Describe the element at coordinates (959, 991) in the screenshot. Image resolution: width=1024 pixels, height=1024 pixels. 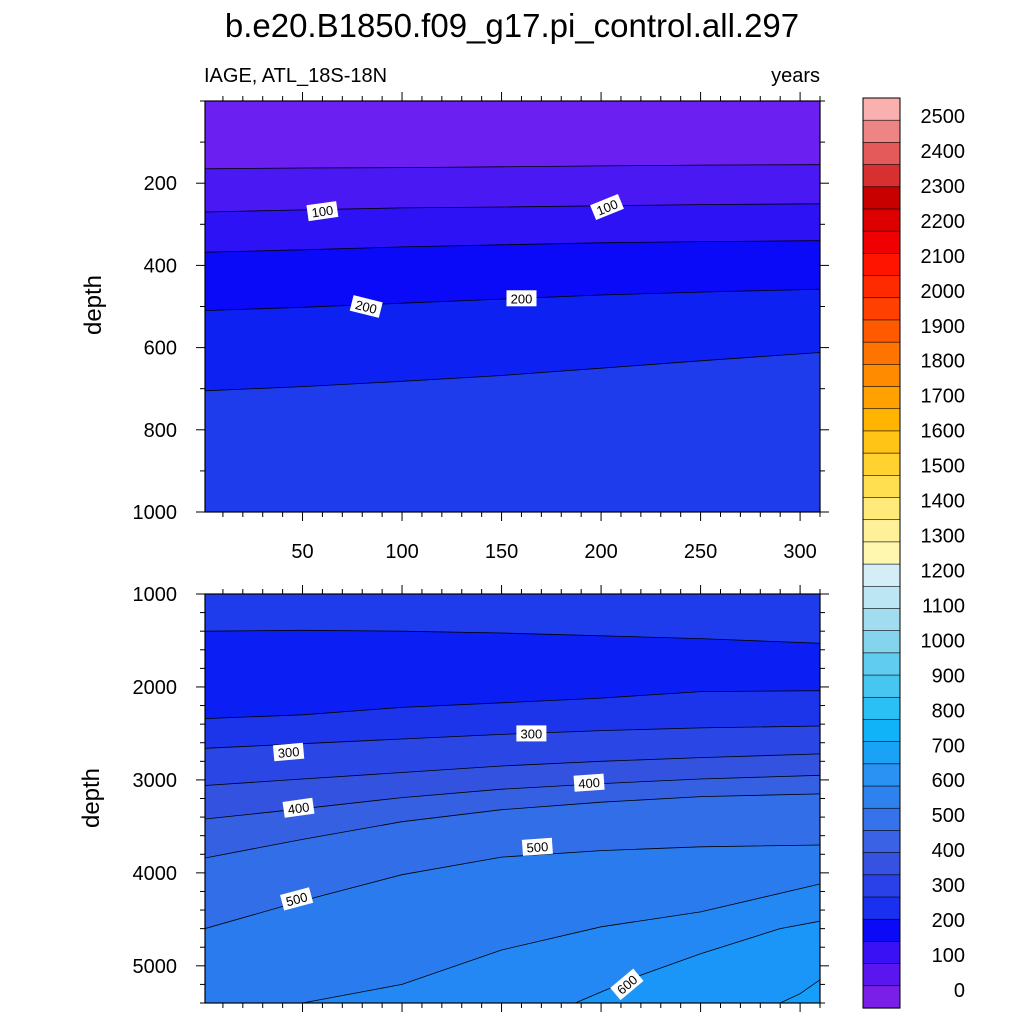
I see `colorbar-label: 0` at that location.